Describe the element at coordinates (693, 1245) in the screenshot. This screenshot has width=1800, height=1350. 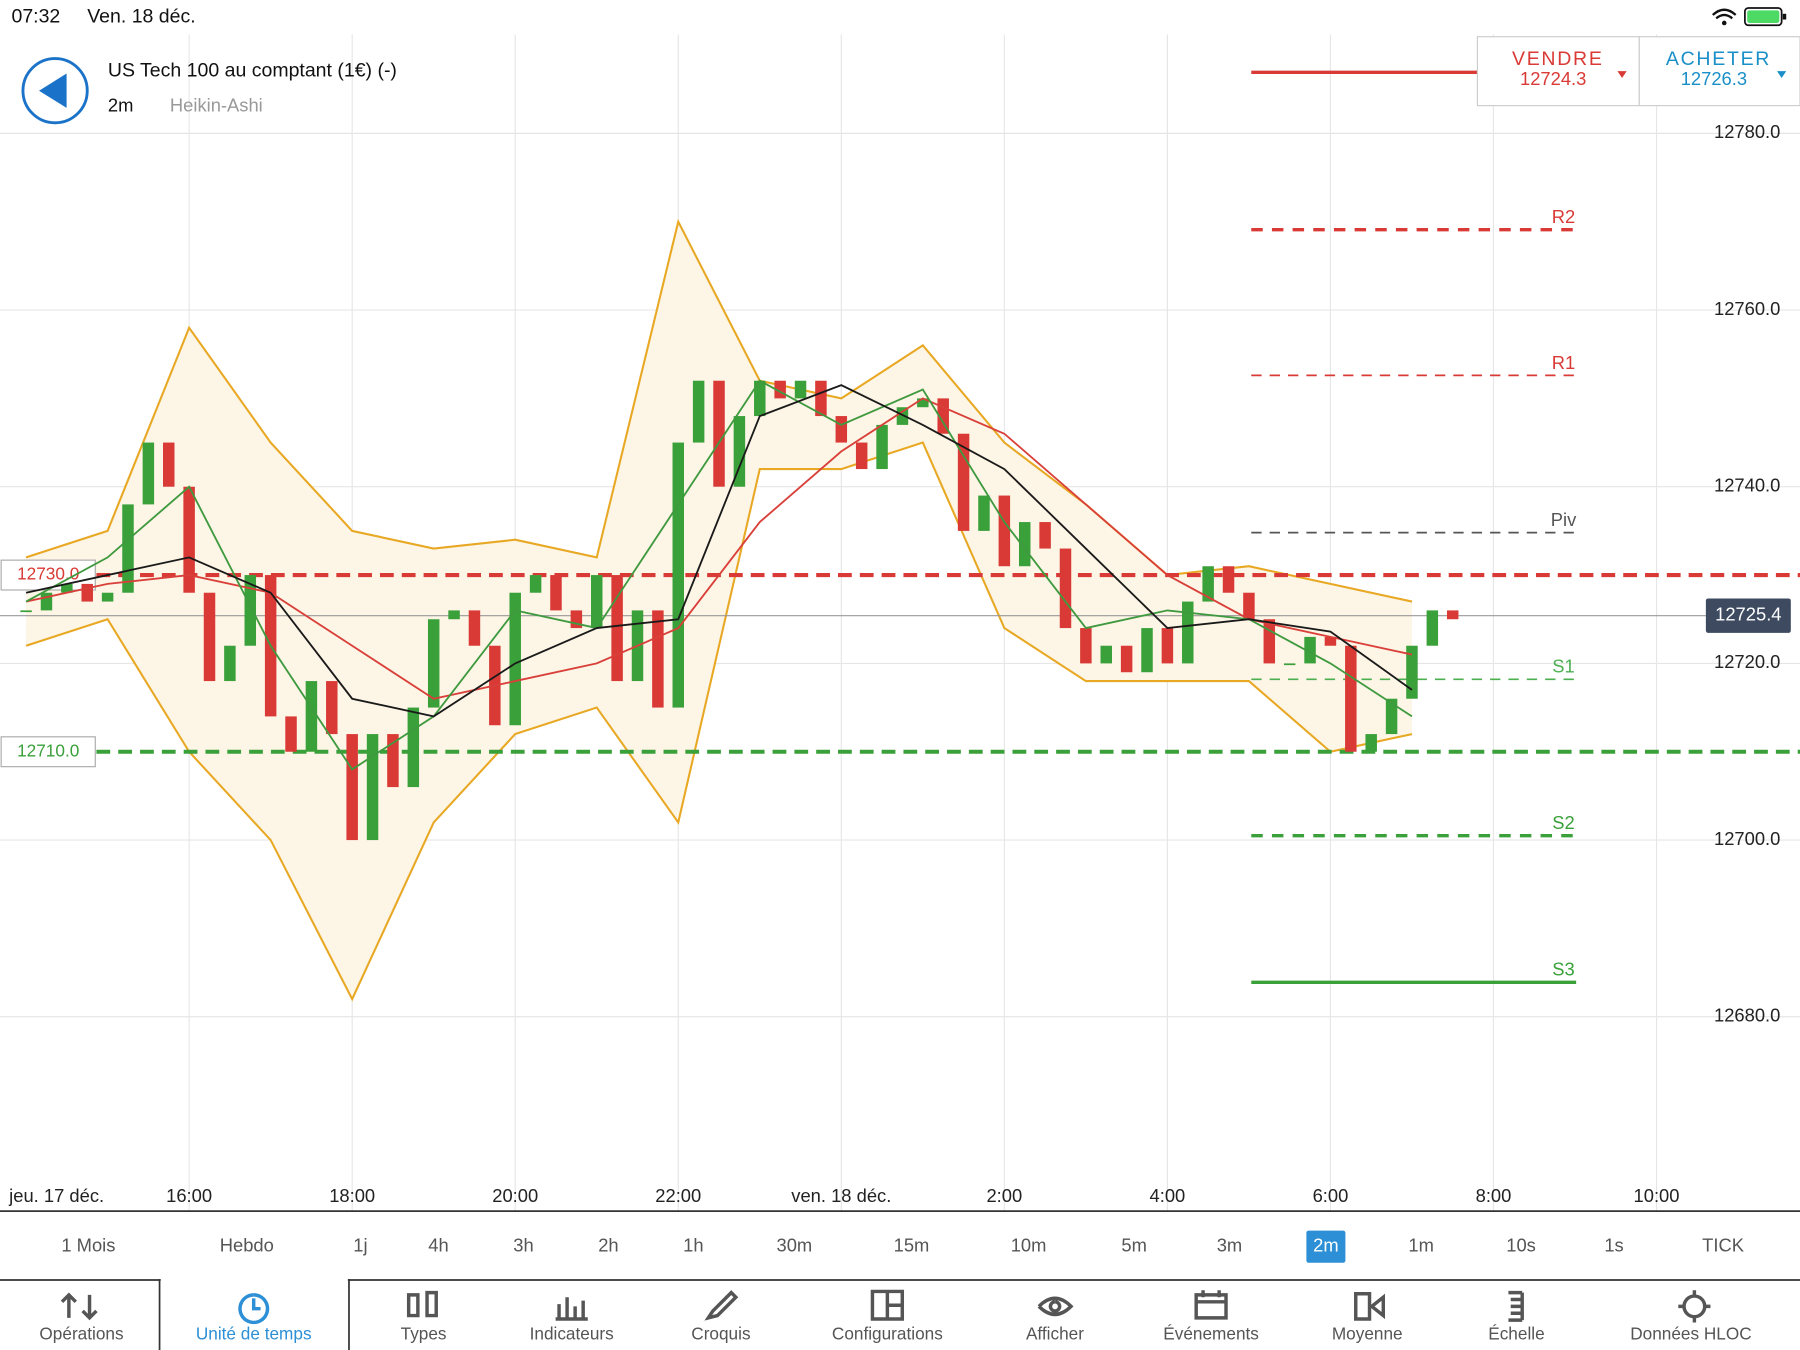
I see `timeframe-option: 1h` at that location.